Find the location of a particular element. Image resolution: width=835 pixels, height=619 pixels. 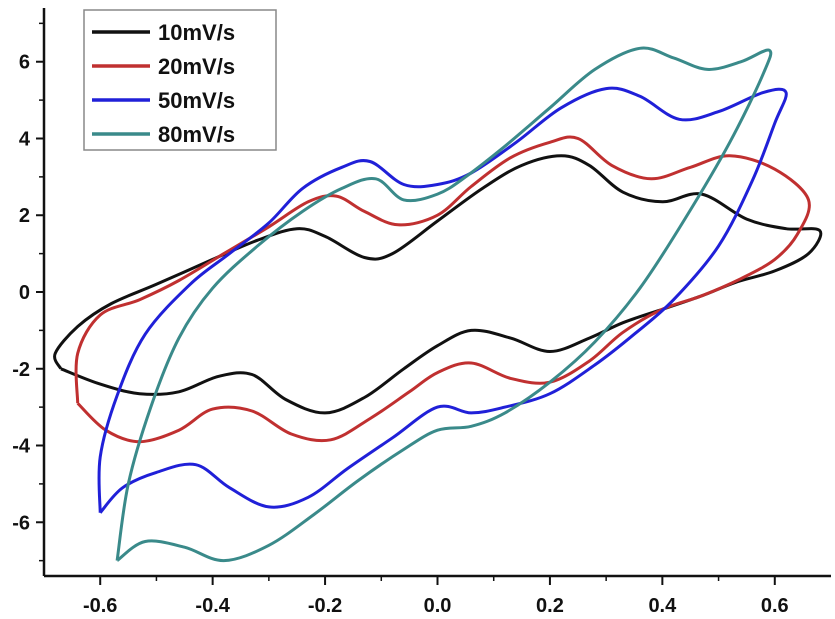

y-ticks: -6 -4 -2 0 2 4 6 is located at coordinates (28, 292).